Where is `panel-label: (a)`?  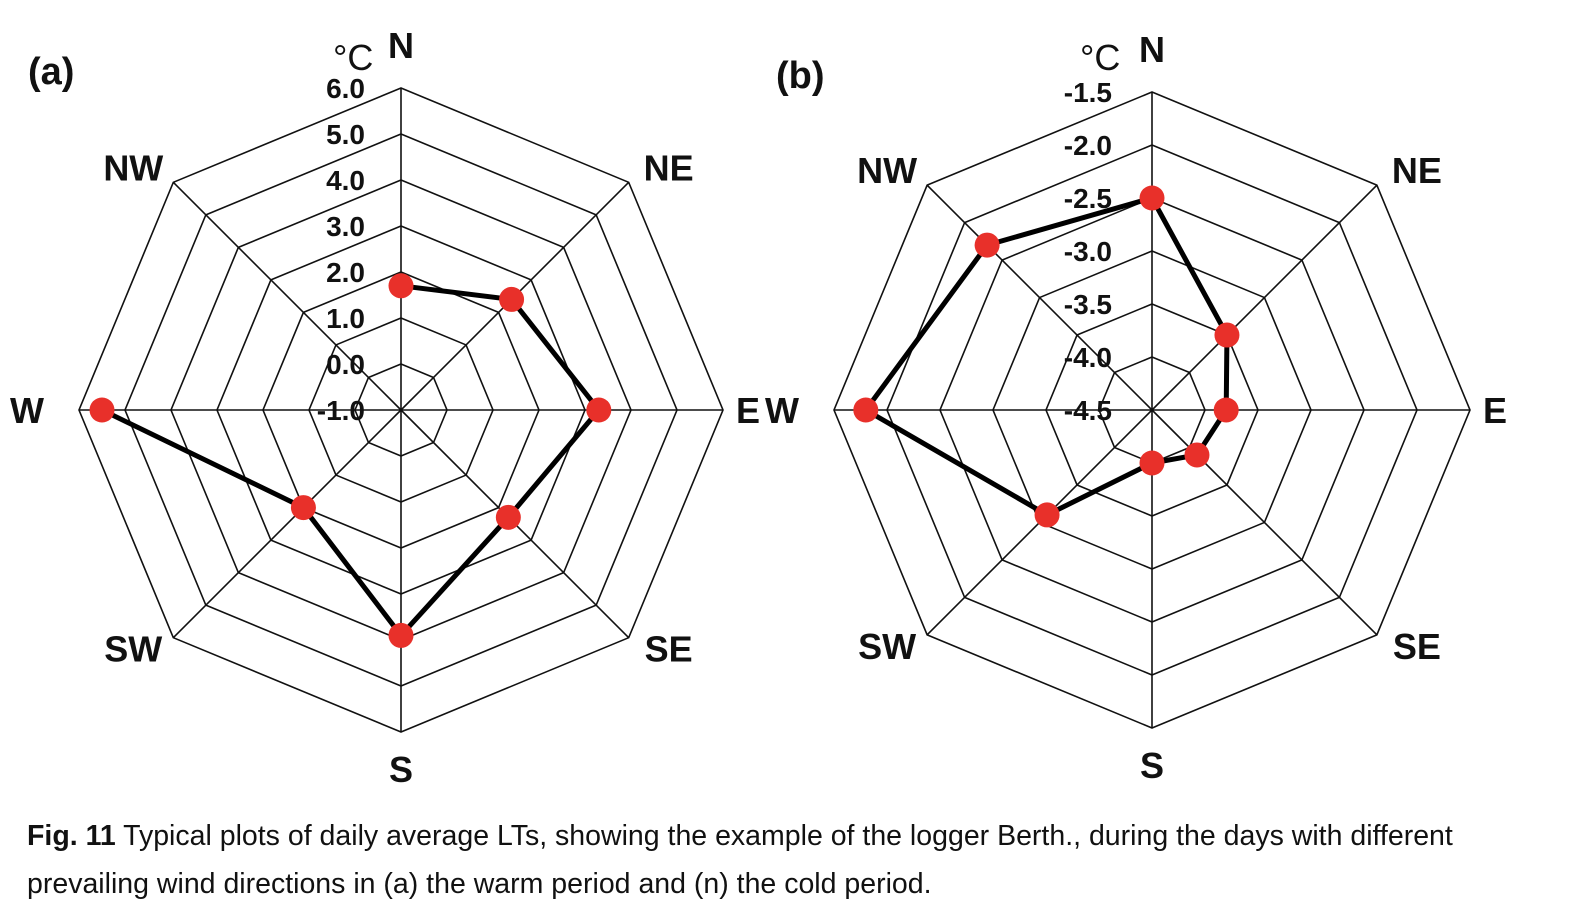
panel-label: (a) is located at coordinates (51, 72).